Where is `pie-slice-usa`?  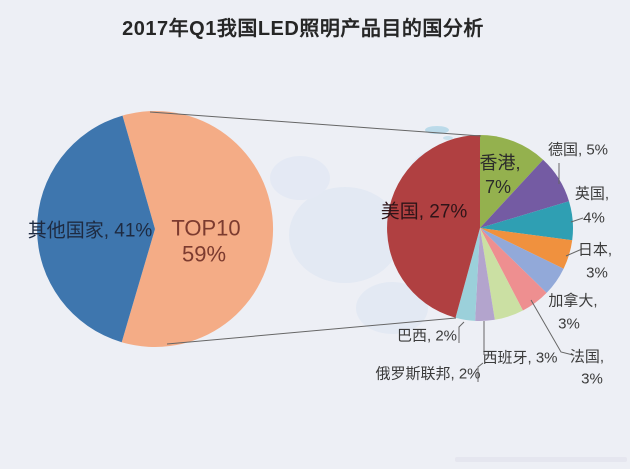 pie-slice-usa is located at coordinates (433, 226).